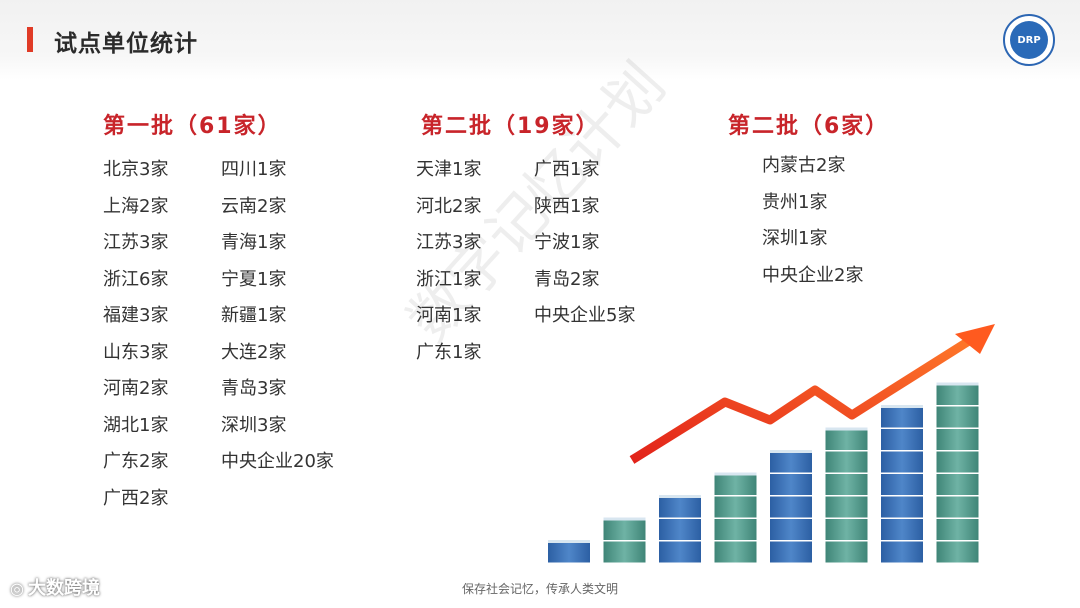  What do you see at coordinates (795, 202) in the screenshot?
I see `list-item: 贵州1家` at bounding box center [795, 202].